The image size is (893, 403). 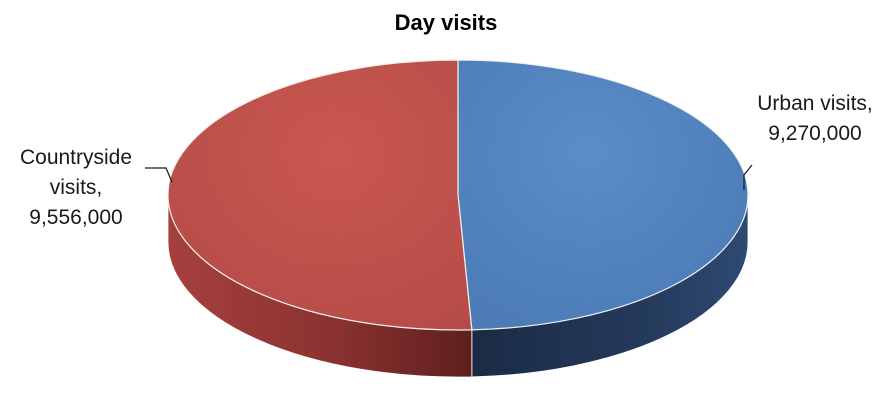 I want to click on slice-label-line: 9,270,000, so click(x=814, y=133).